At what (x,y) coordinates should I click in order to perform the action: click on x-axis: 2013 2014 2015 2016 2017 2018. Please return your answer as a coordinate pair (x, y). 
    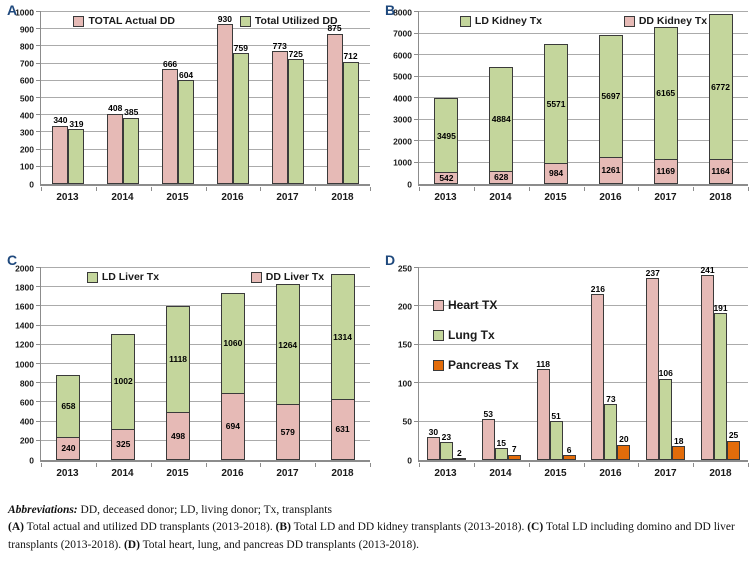
    Looking at the image, I should click on (205, 473).